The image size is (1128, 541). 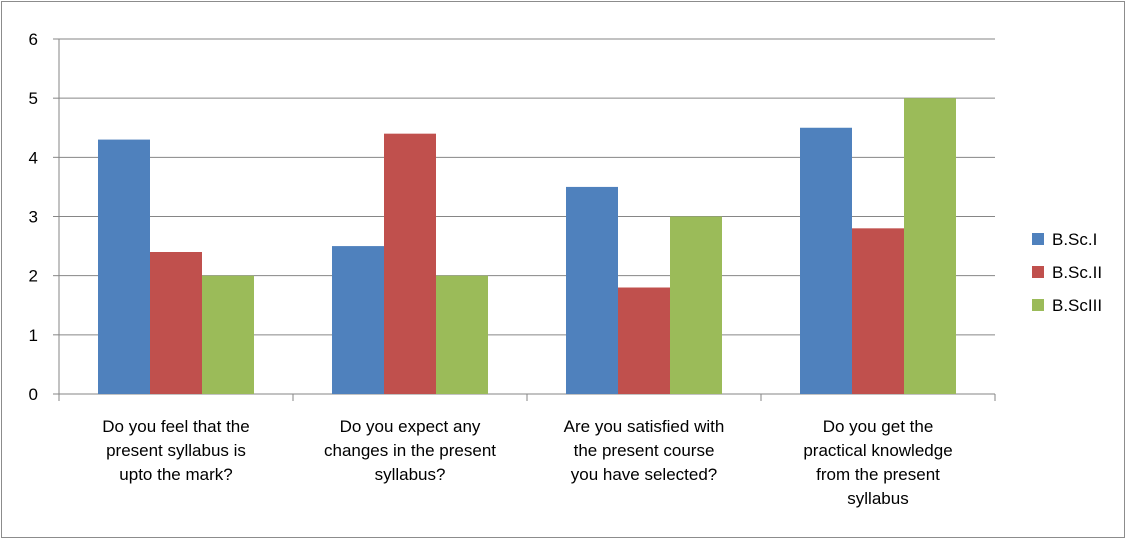 What do you see at coordinates (877, 450) in the screenshot?
I see `x-category-label: practical knowledge` at bounding box center [877, 450].